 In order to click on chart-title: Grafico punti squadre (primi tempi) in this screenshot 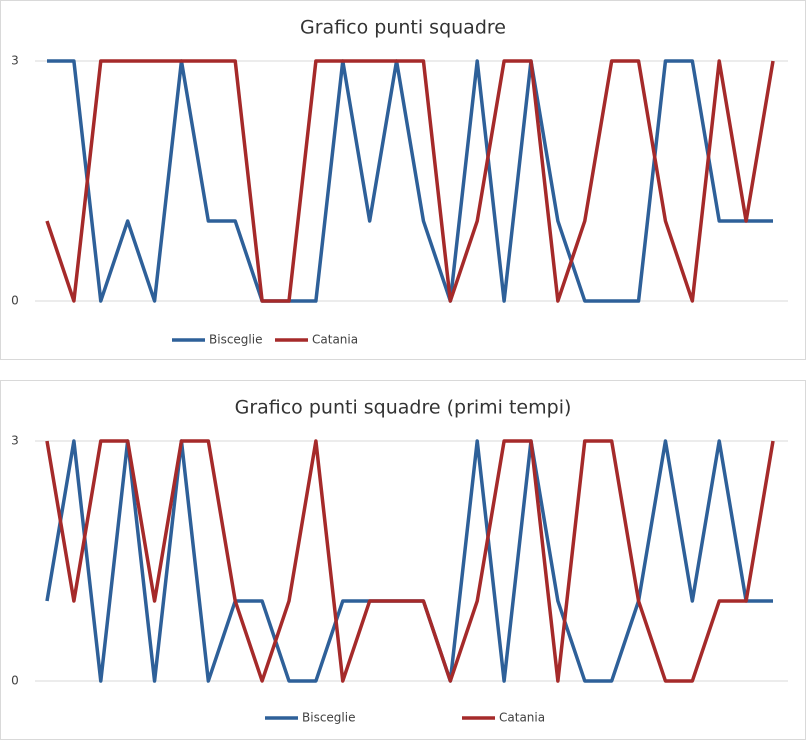, I will do `click(403, 408)`.